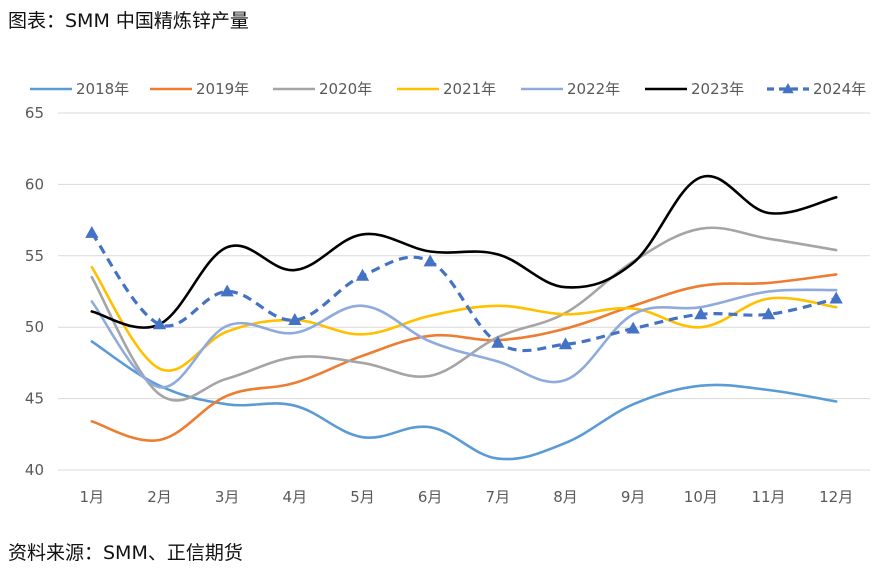 Image resolution: width=893 pixels, height=568 pixels. What do you see at coordinates (34, 256) in the screenshot?
I see `y-tick-label: 55` at bounding box center [34, 256].